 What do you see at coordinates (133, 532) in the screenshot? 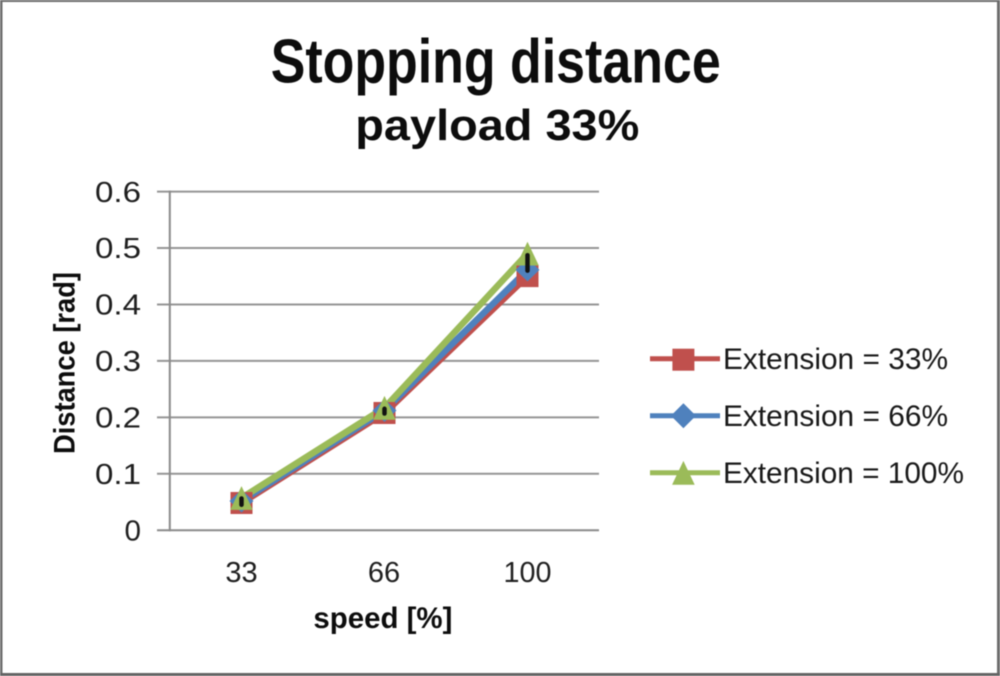
I see `svg-text: 0` at bounding box center [133, 532].